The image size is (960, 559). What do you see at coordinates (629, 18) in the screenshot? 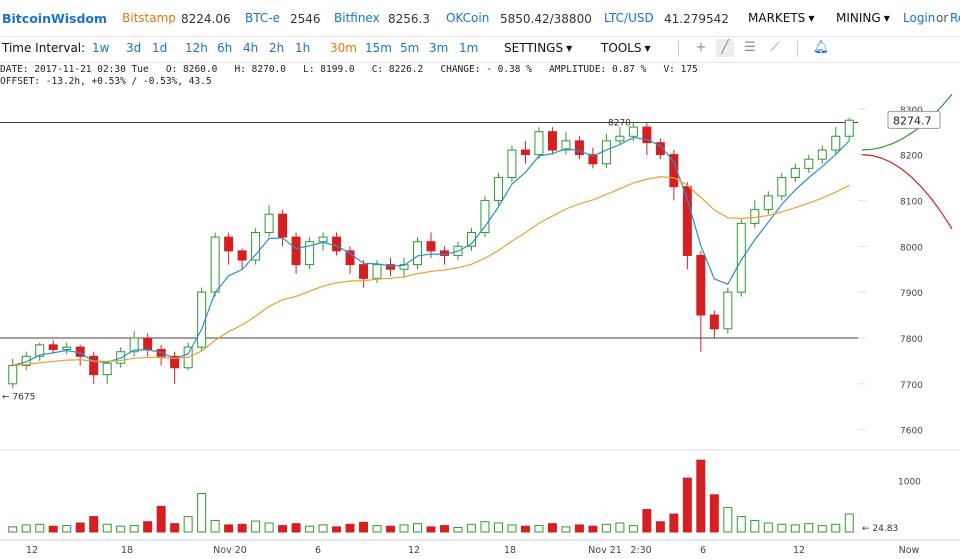
I see `exchange-link-ltcusd: LTC/USD` at bounding box center [629, 18].